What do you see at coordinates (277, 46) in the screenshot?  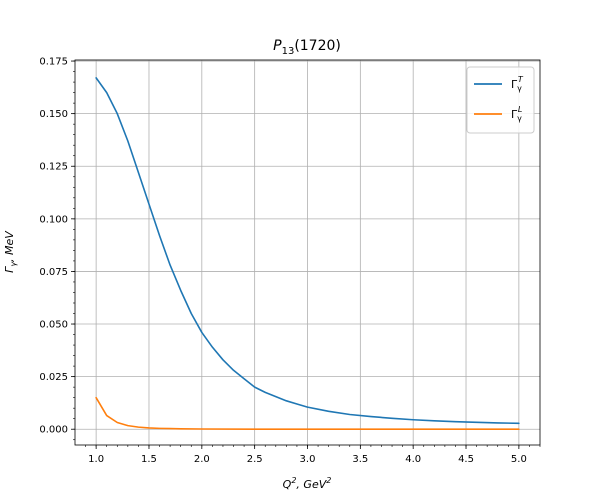 I see `title-main: P` at bounding box center [277, 46].